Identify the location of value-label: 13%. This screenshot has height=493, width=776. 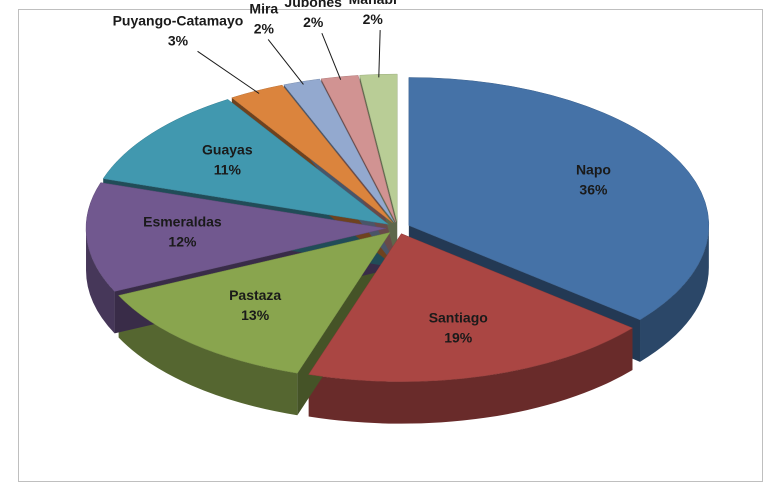
(255, 315).